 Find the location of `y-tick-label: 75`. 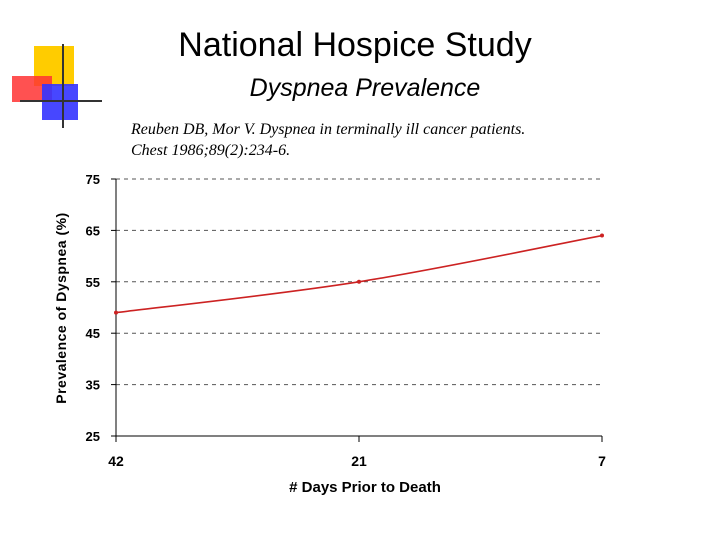

y-tick-label: 75 is located at coordinates (93, 179).